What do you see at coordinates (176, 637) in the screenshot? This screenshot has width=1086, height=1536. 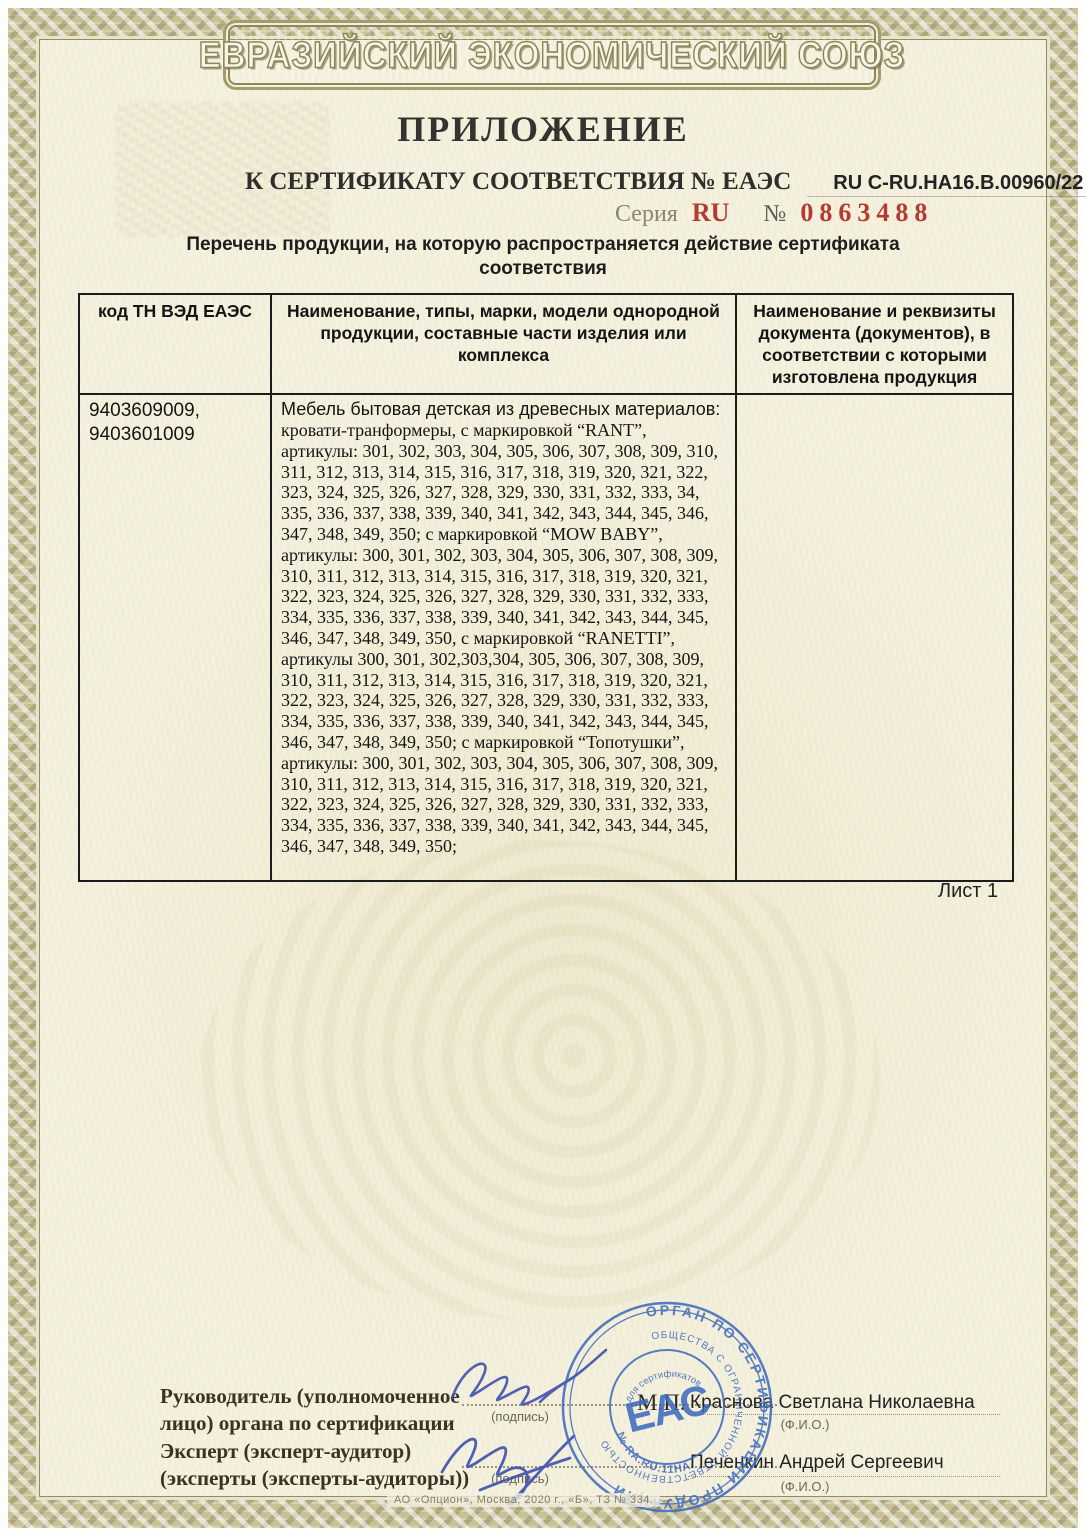 I see `table-cell-code: 9403609009, 9403601009` at bounding box center [176, 637].